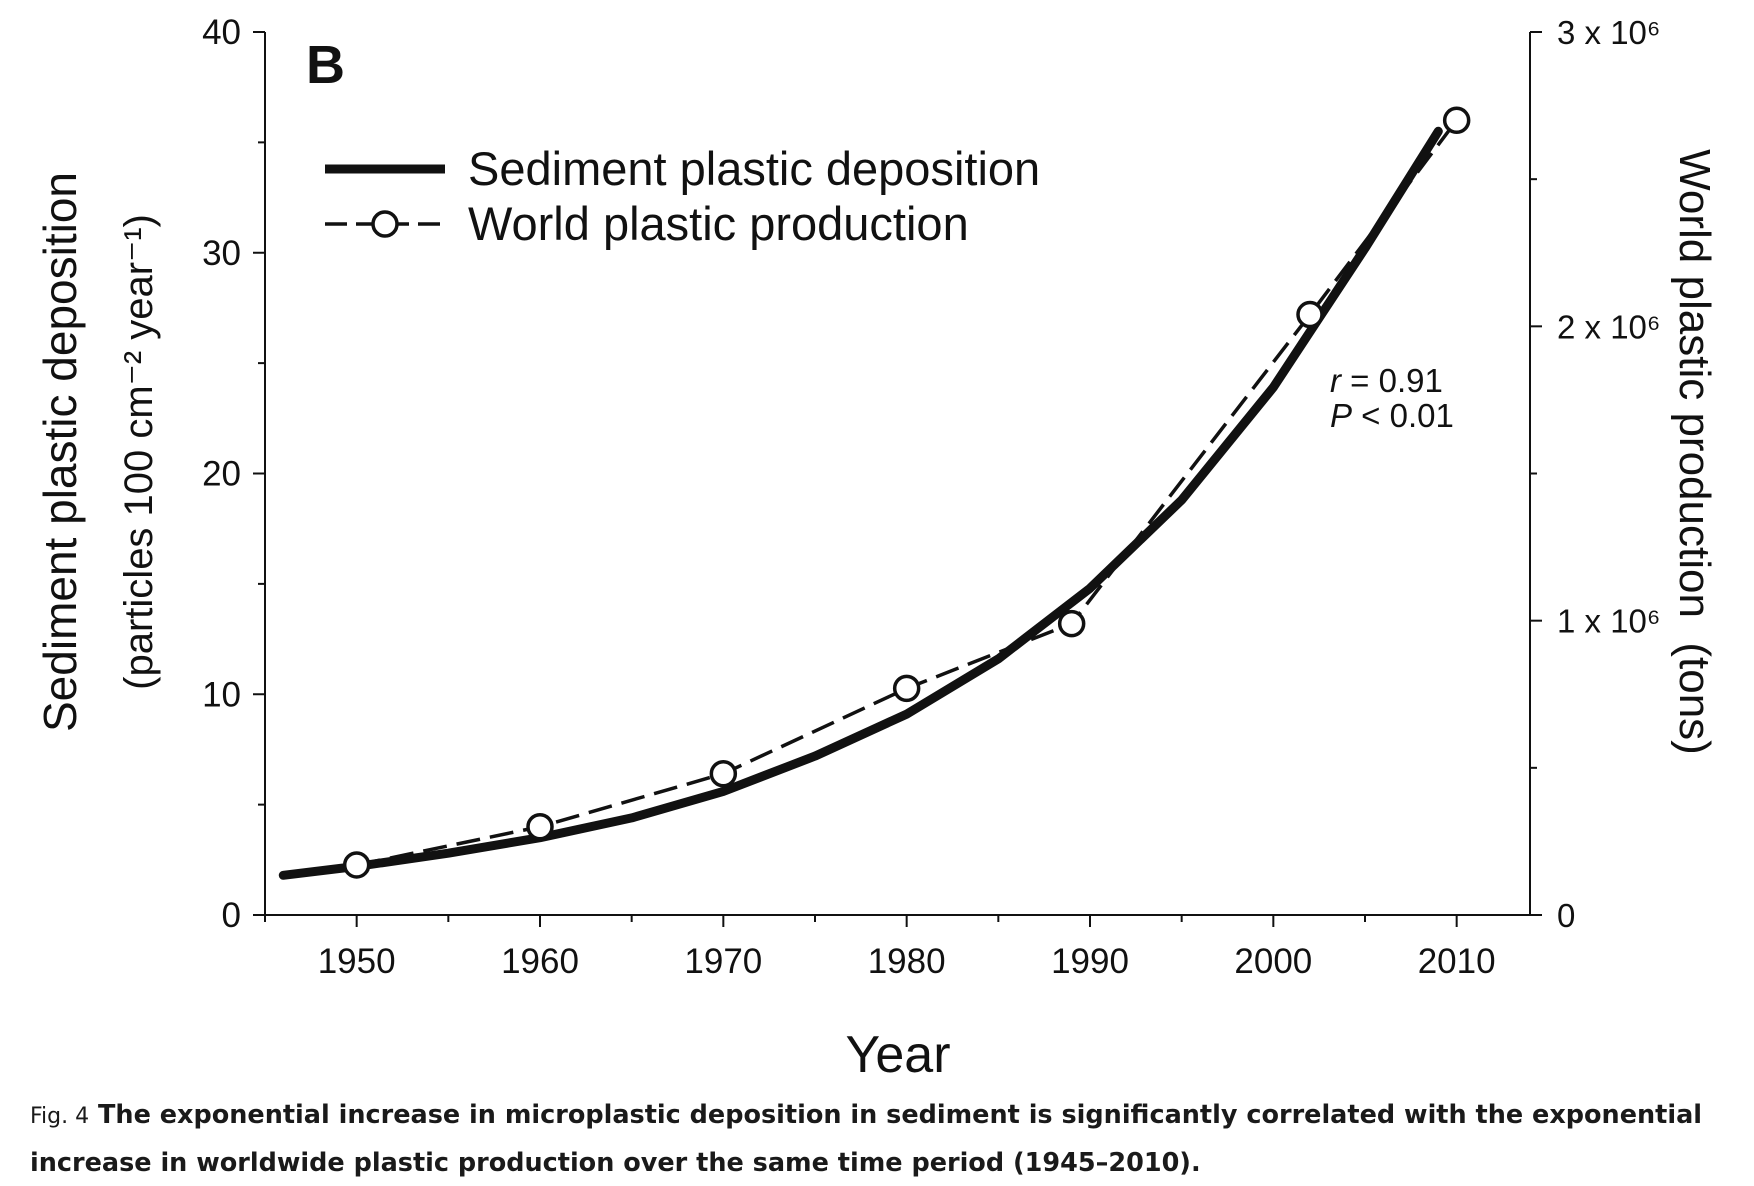 The height and width of the screenshot is (1186, 1754). What do you see at coordinates (356, 865) in the screenshot?
I see `data-point-1950` at bounding box center [356, 865].